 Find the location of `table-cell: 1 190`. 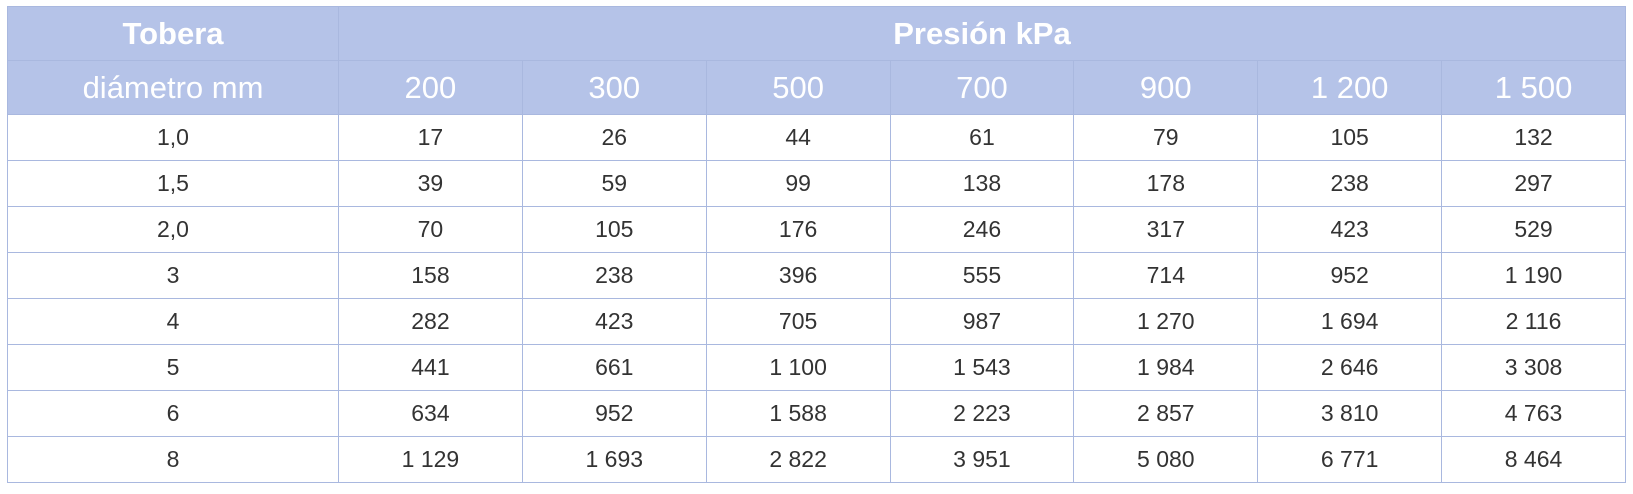

table-cell: 1 190 is located at coordinates (1533, 275).